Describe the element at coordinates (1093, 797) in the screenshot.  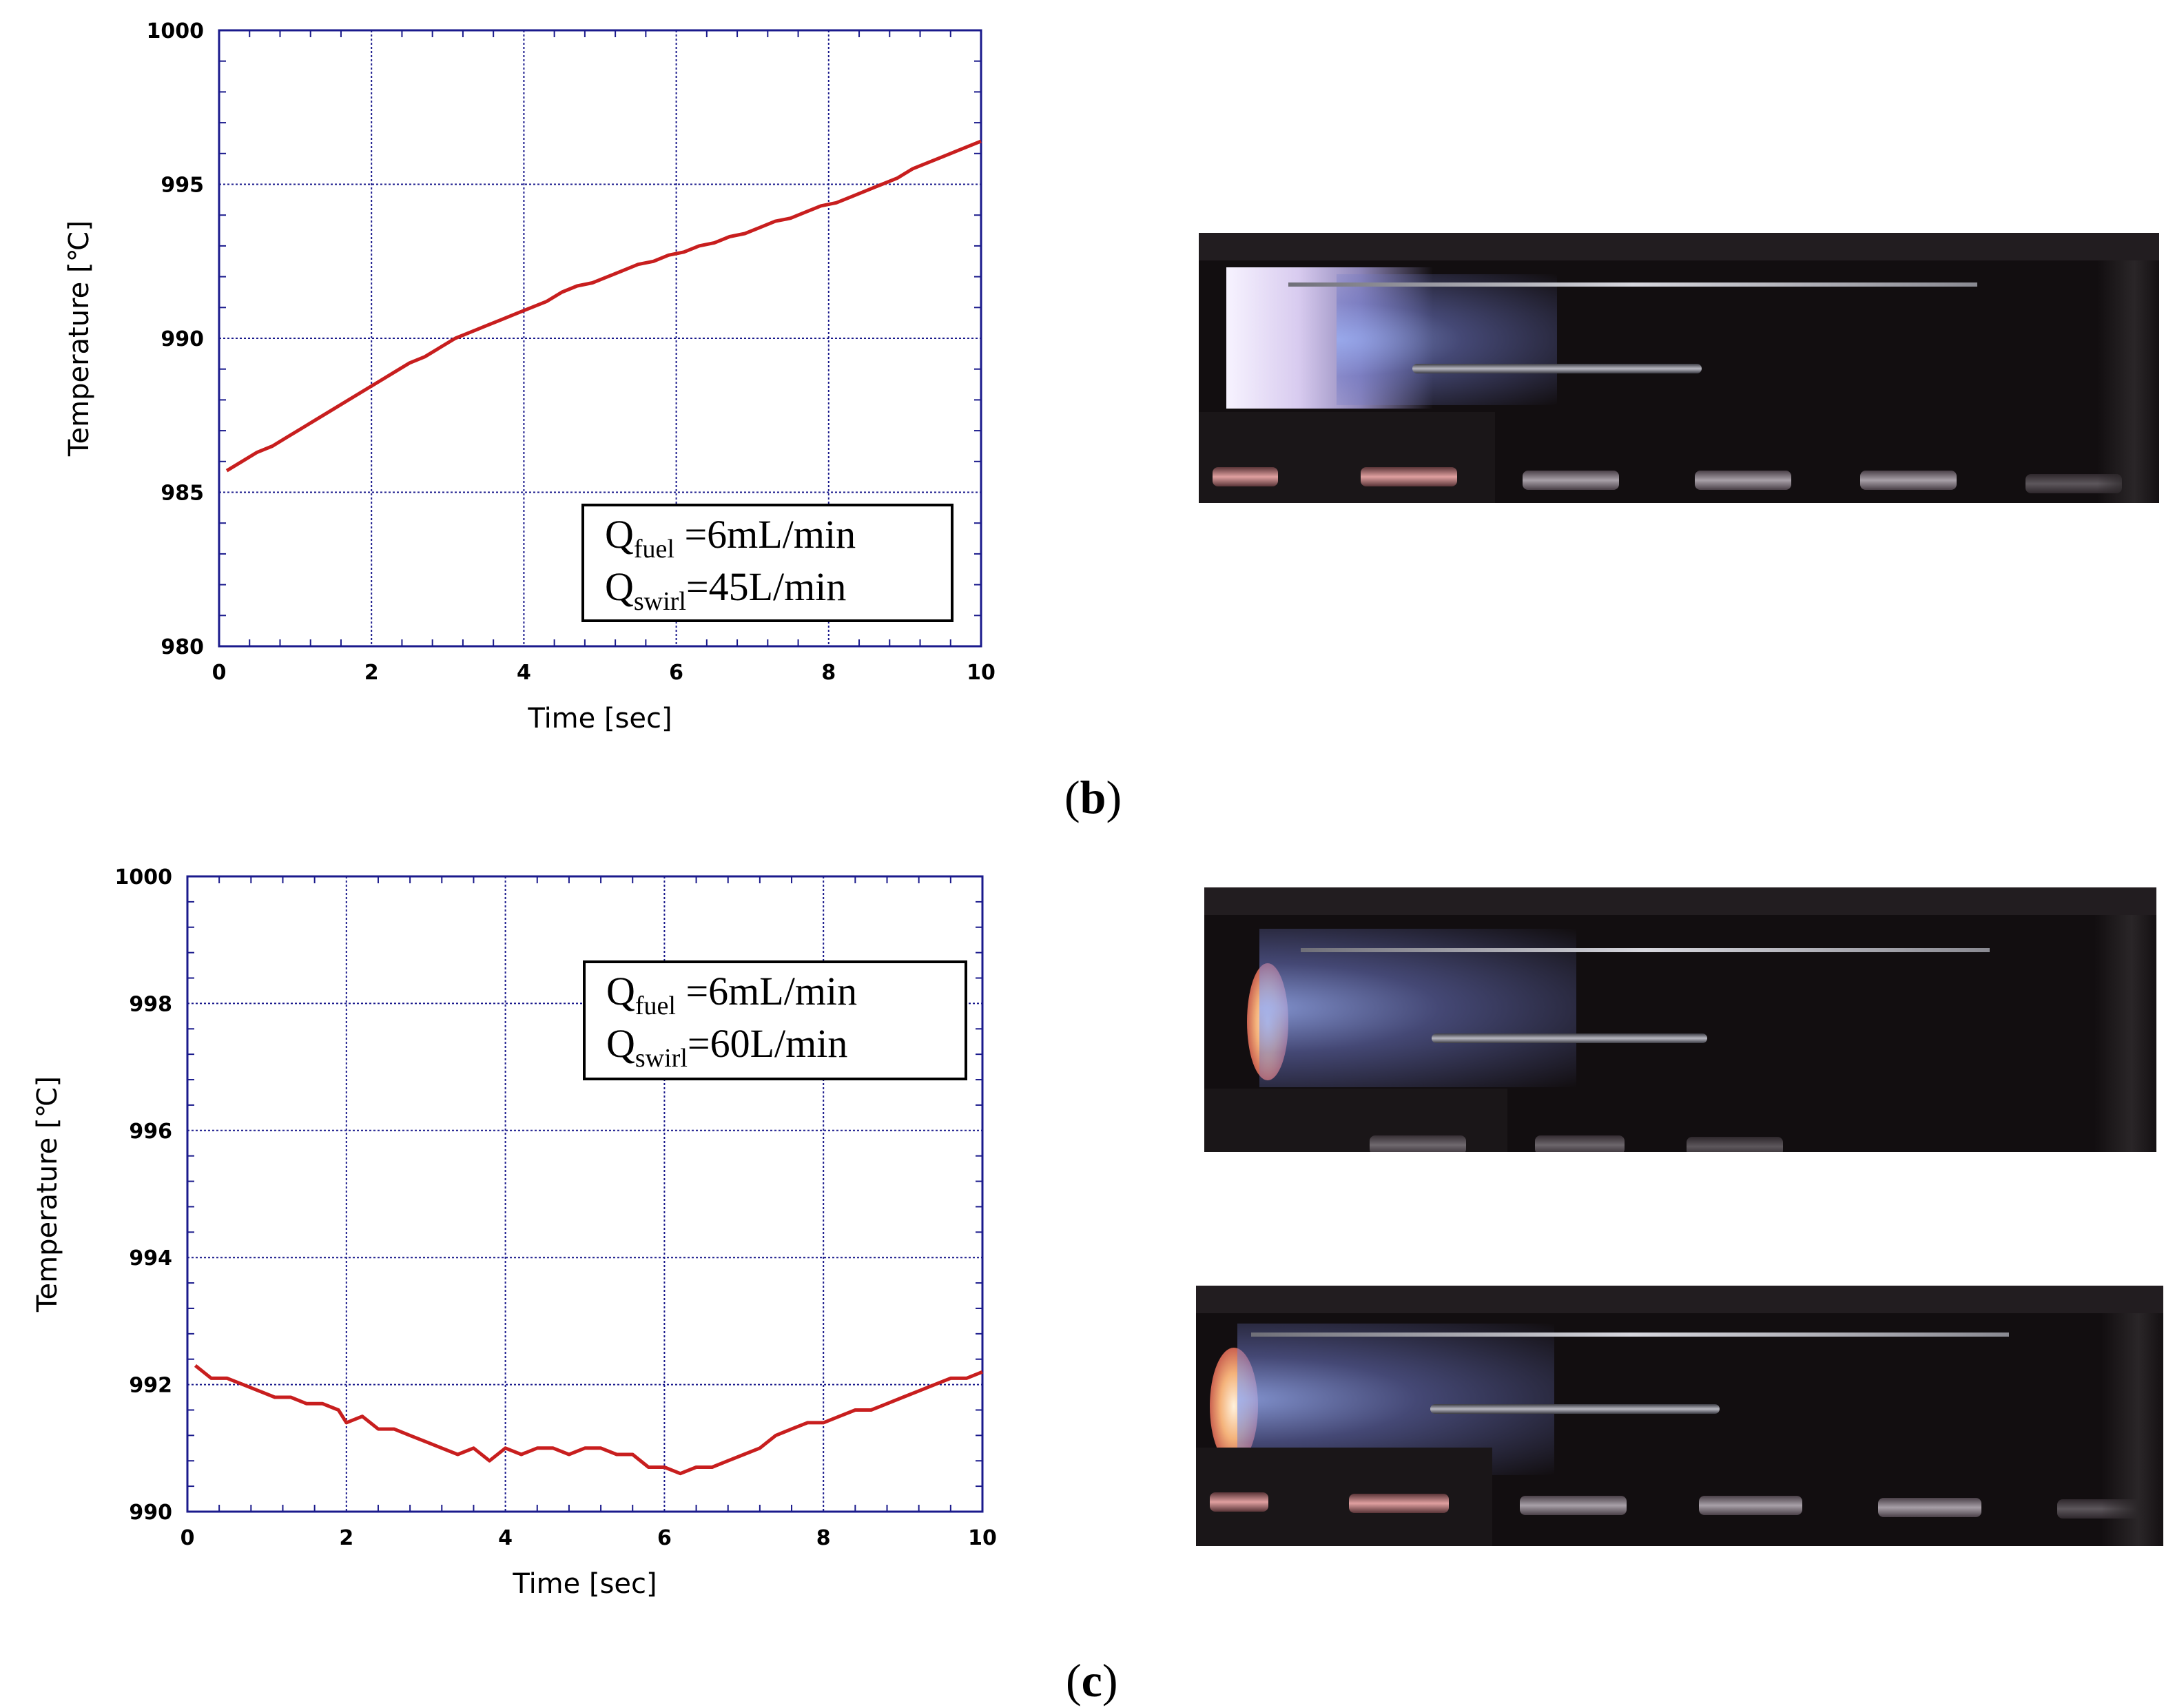
I see `panel-label-b: (b)` at that location.